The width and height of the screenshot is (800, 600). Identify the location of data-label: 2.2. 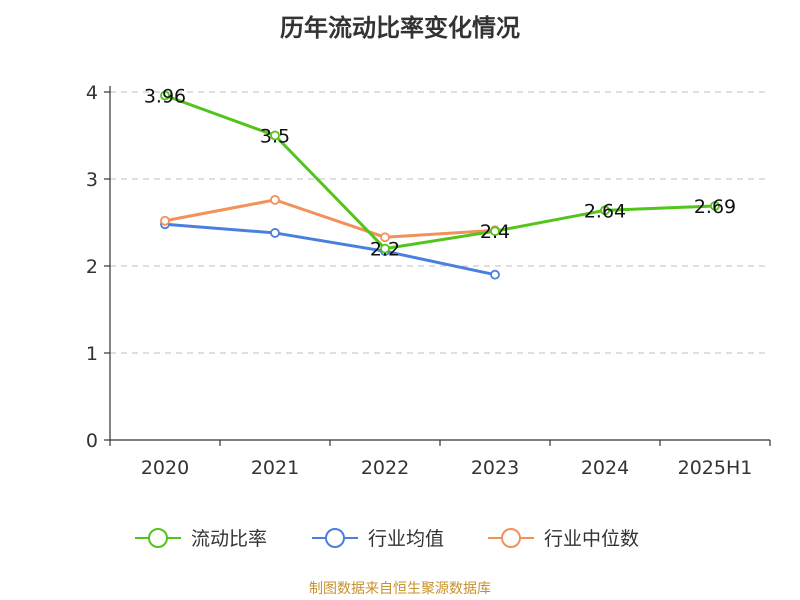
(385, 250).